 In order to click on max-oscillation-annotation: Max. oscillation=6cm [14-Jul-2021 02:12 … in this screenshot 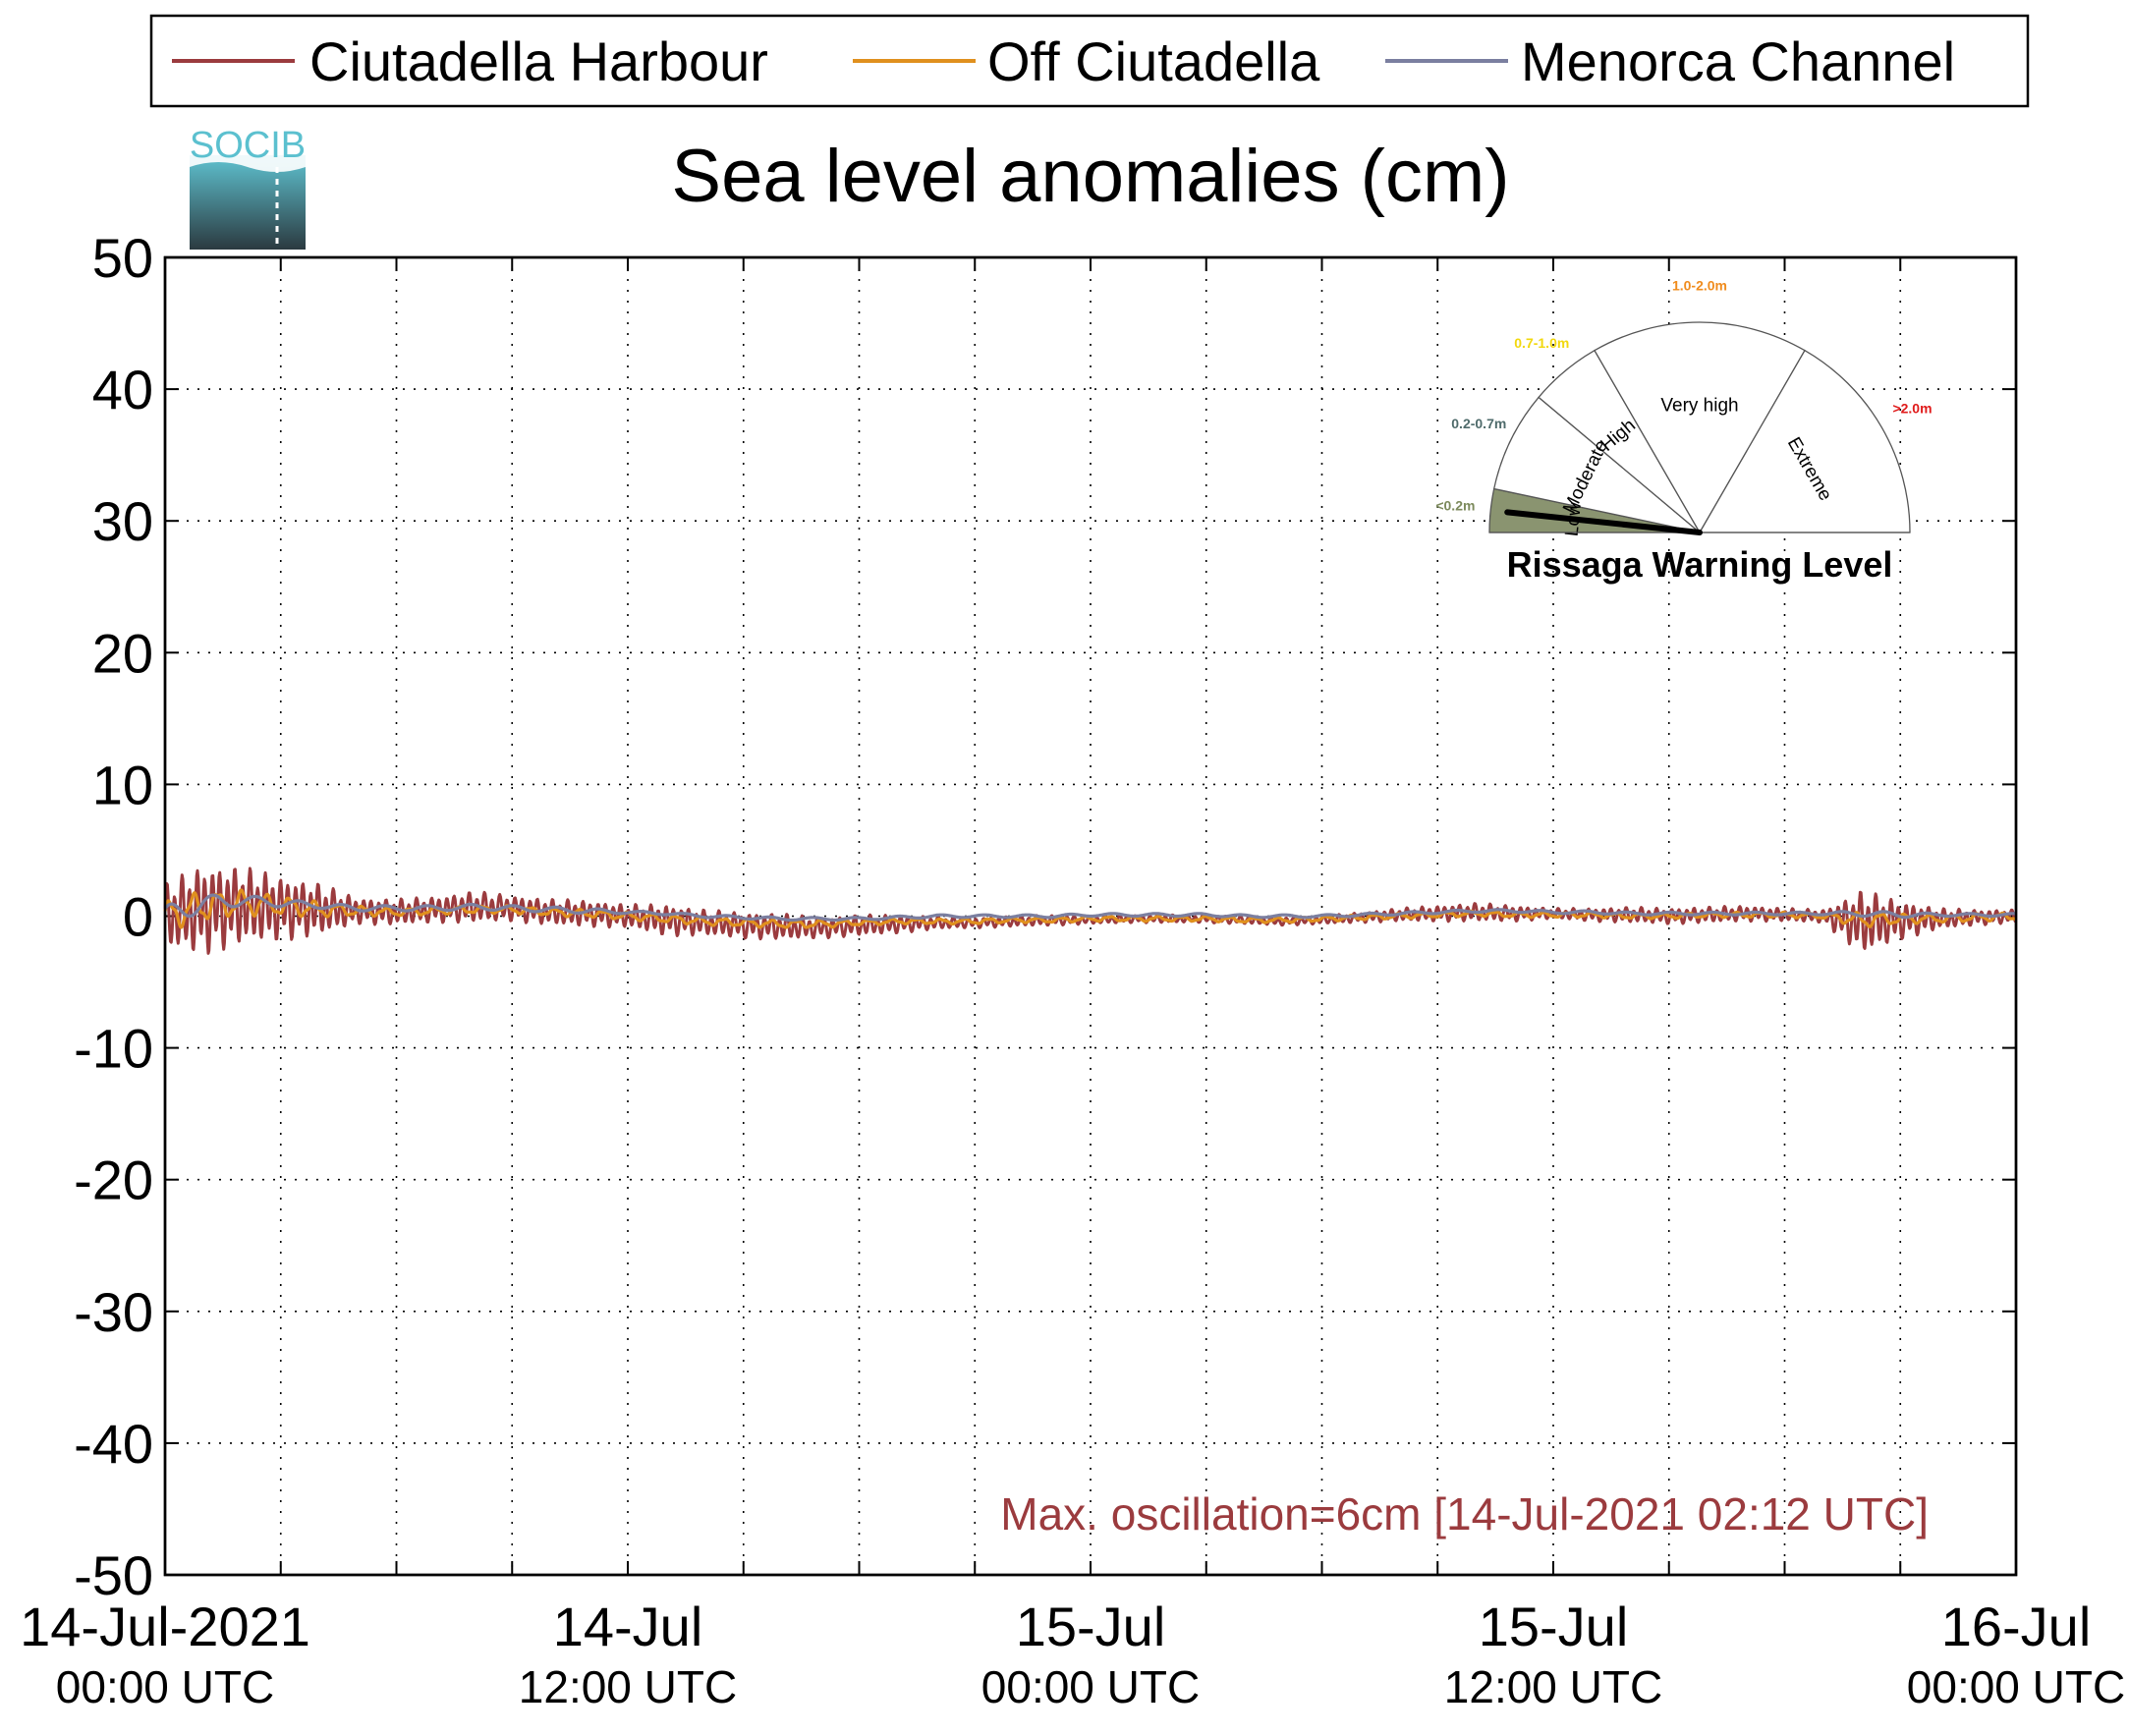, I will do `click(1465, 1514)`.